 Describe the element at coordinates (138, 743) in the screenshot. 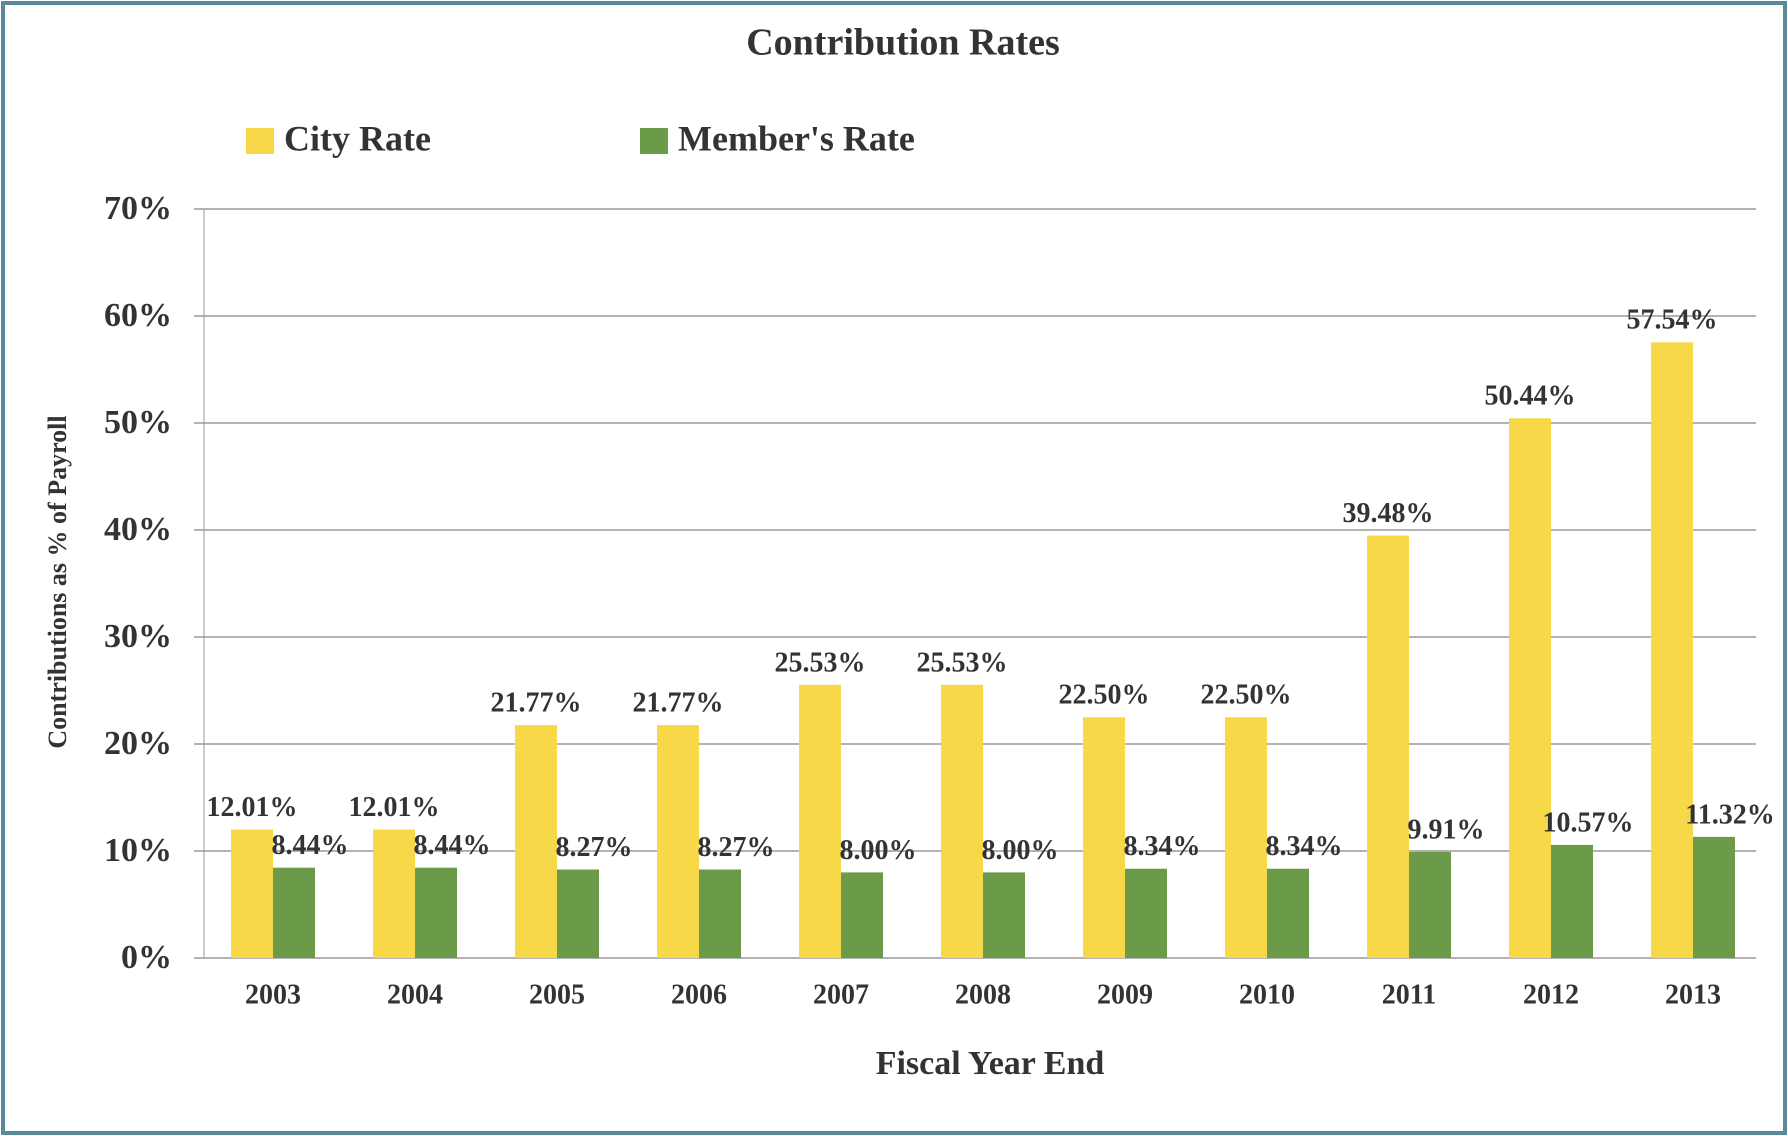

I see `y-tick-label: 20%` at that location.